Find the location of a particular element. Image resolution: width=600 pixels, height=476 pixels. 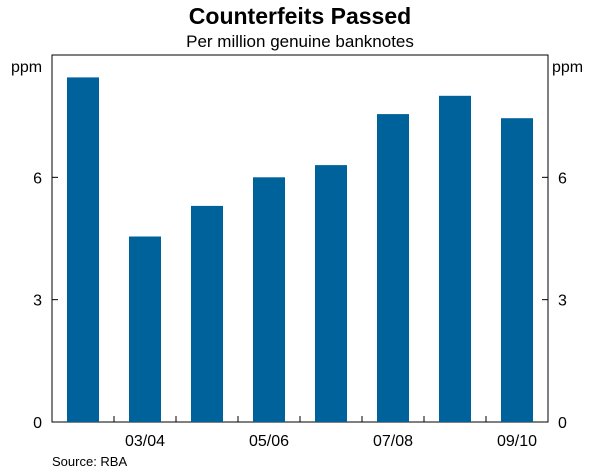

x-tick-label: 07/08 is located at coordinates (393, 441).